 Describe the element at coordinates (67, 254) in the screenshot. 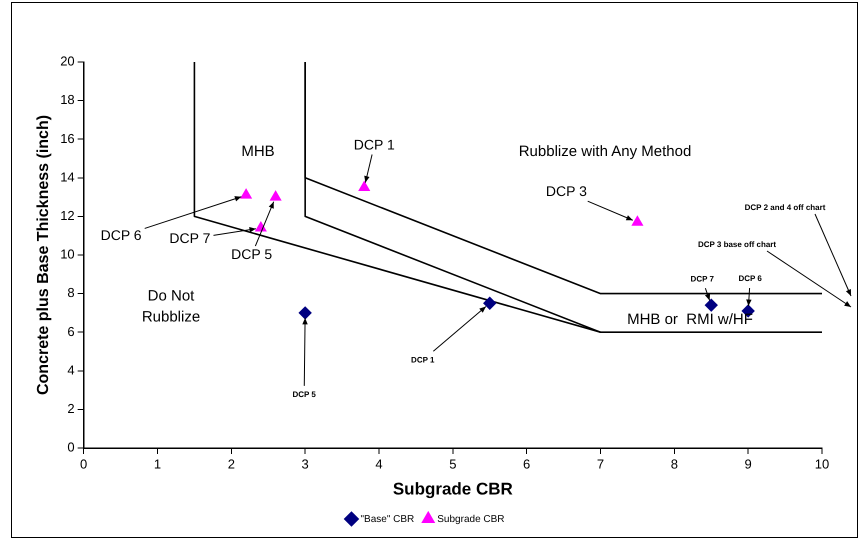

I see `y-tick-label: 10` at that location.